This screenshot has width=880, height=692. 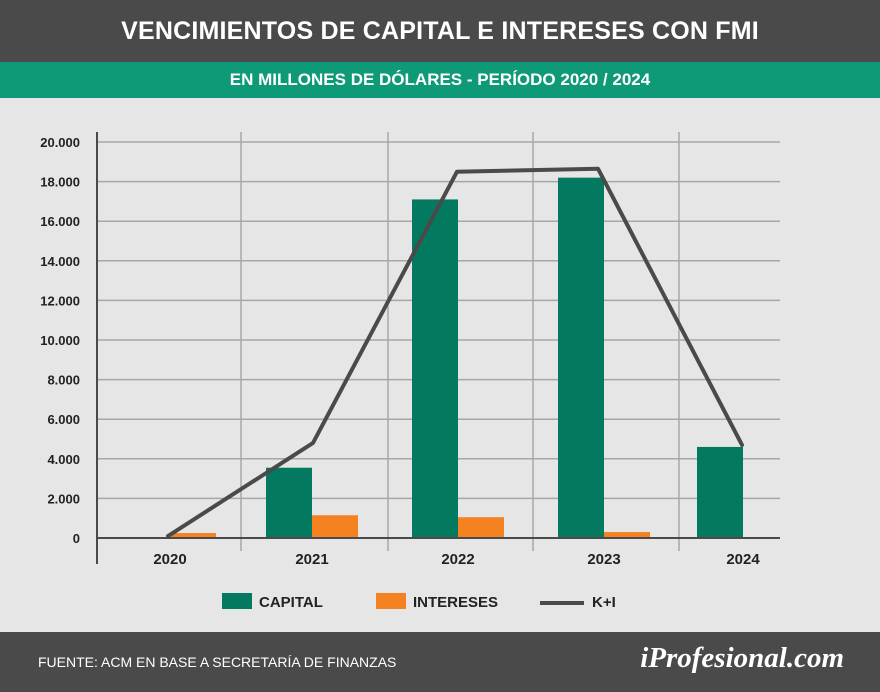 I want to click on brand-logo: iProfesional.com, so click(x=742, y=658).